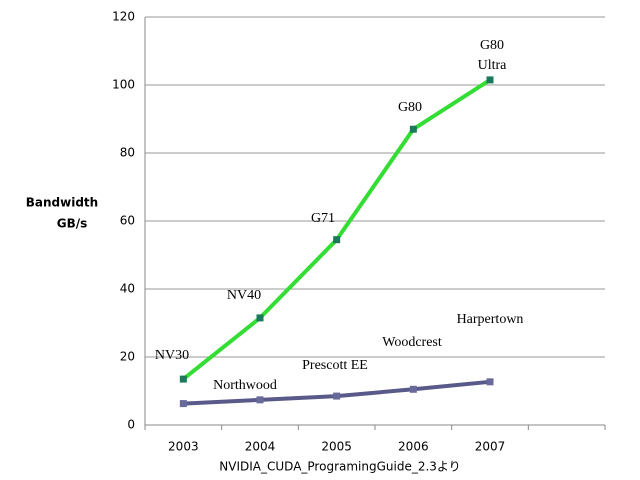 The width and height of the screenshot is (640, 480). Describe the element at coordinates (131, 425) in the screenshot. I see `y-tick-label: 0` at that location.